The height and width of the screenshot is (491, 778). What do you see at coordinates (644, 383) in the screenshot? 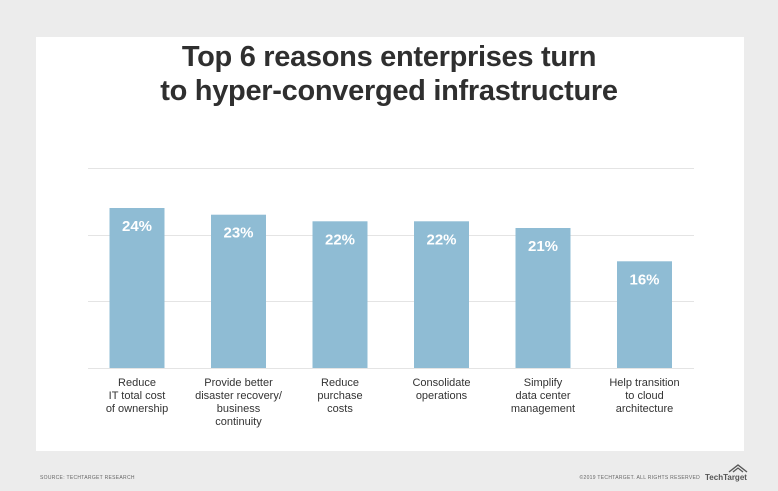
I see `category-label-line: Help transition` at bounding box center [644, 383].